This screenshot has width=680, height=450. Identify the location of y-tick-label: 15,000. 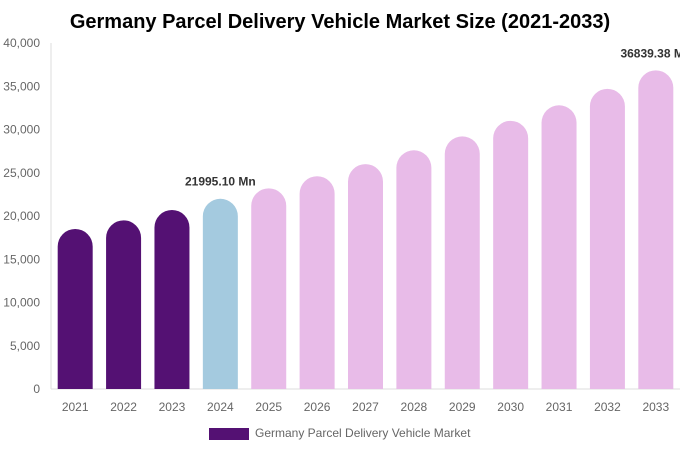
(21, 259).